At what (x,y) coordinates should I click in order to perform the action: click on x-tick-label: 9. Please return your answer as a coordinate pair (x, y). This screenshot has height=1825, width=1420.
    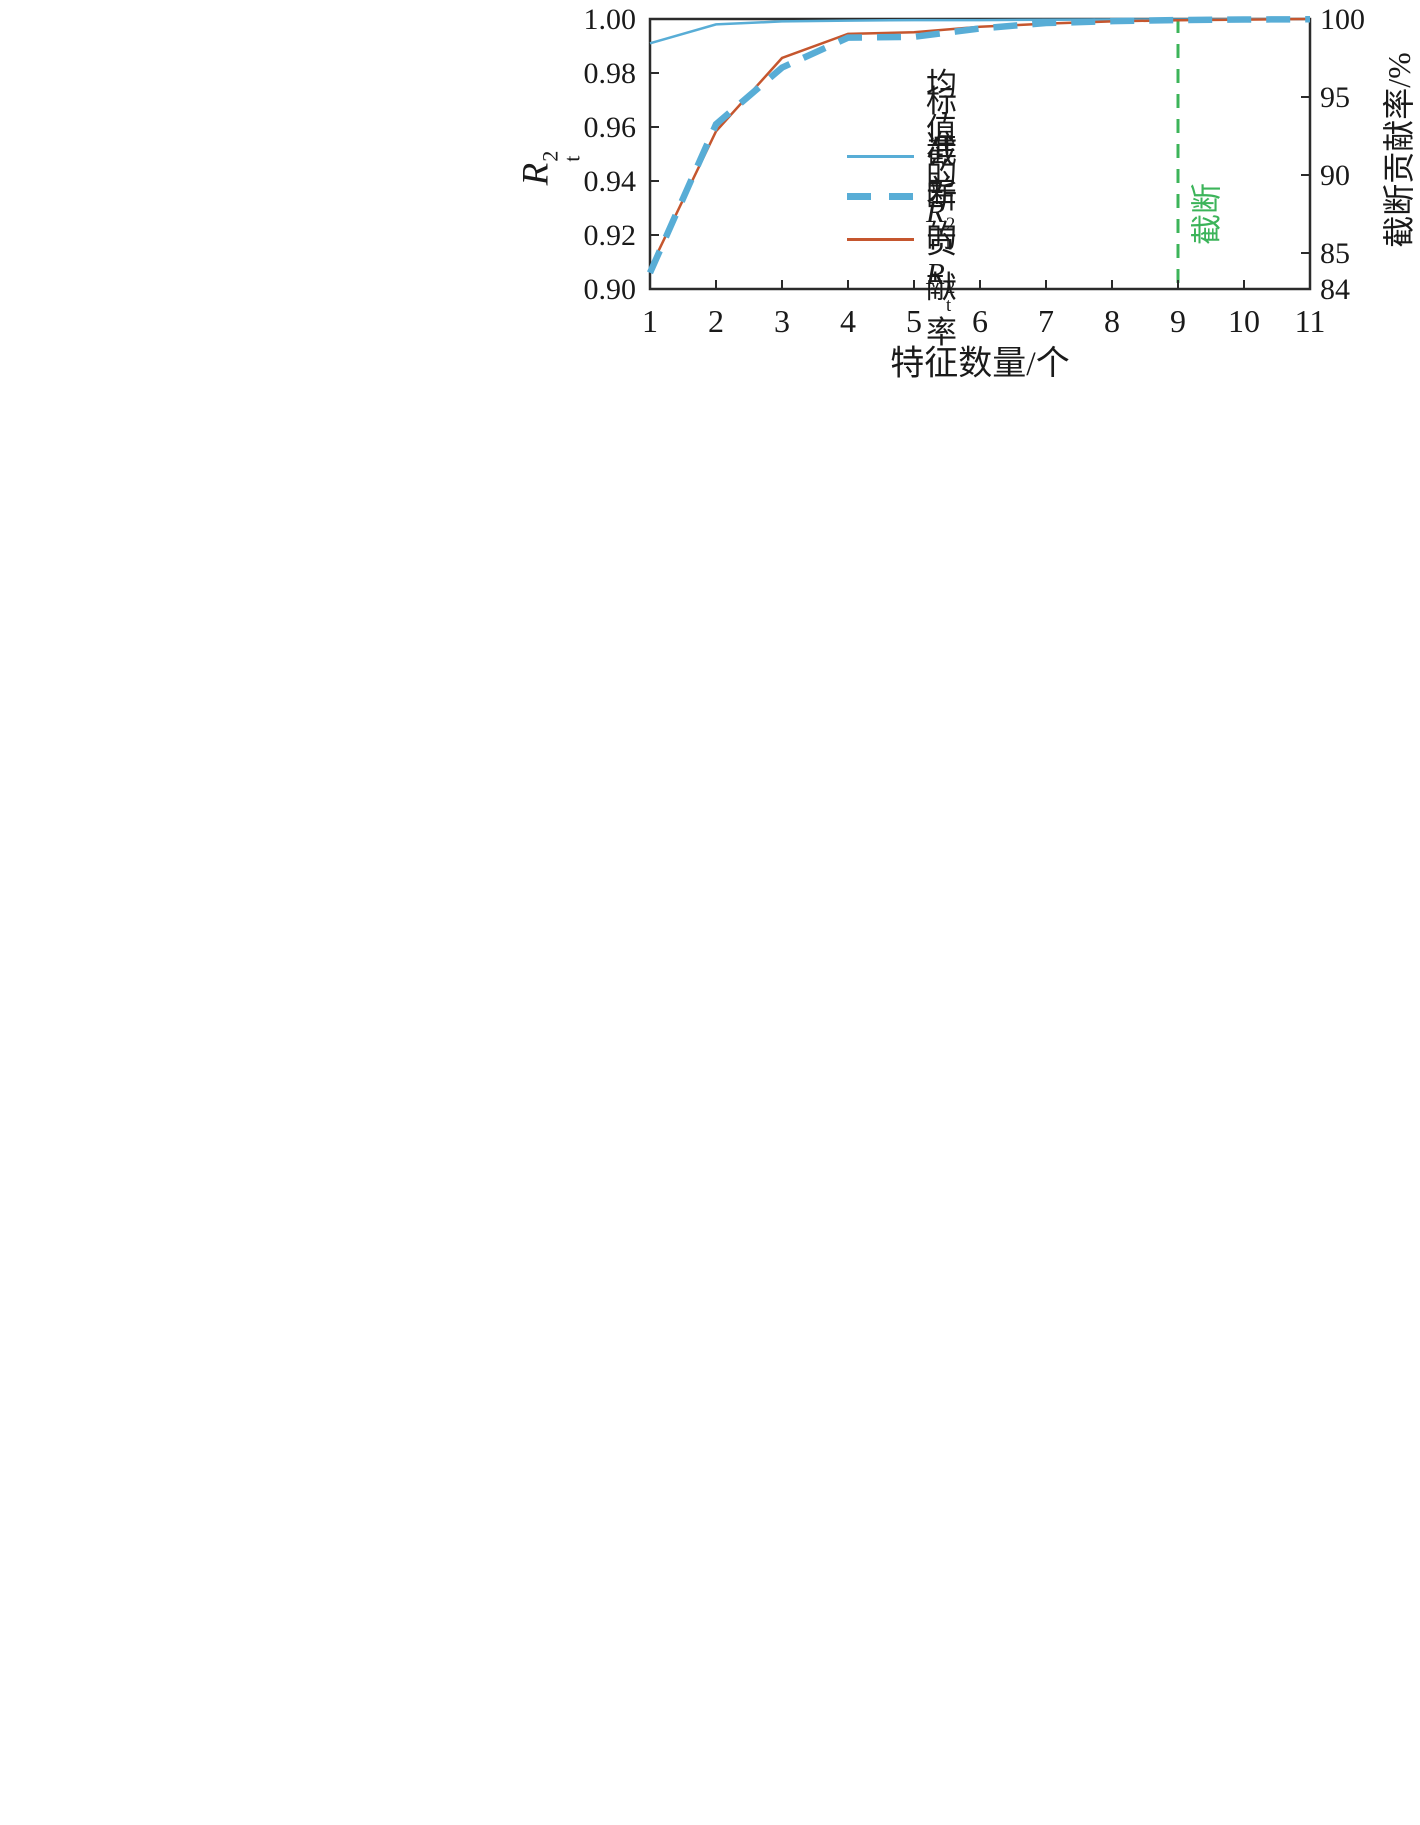
    Looking at the image, I should click on (1178, 321).